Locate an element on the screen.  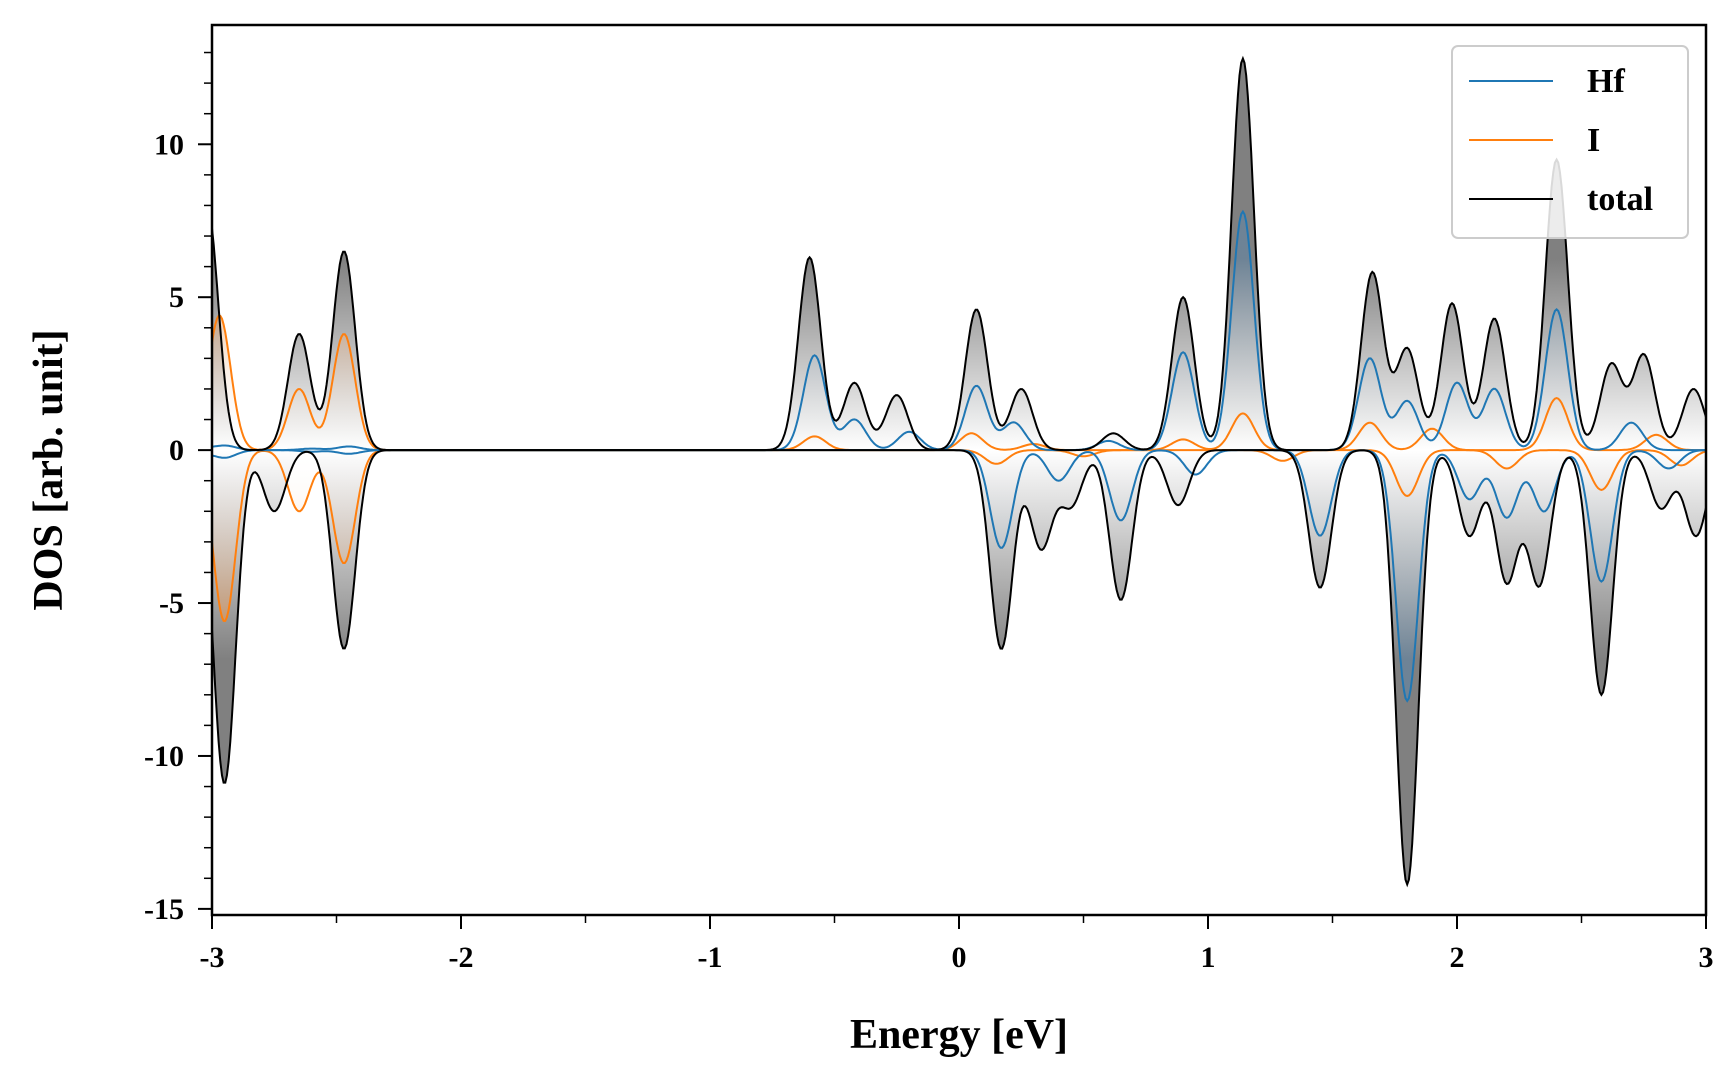
legend-total-label: total is located at coordinates (1620, 199).